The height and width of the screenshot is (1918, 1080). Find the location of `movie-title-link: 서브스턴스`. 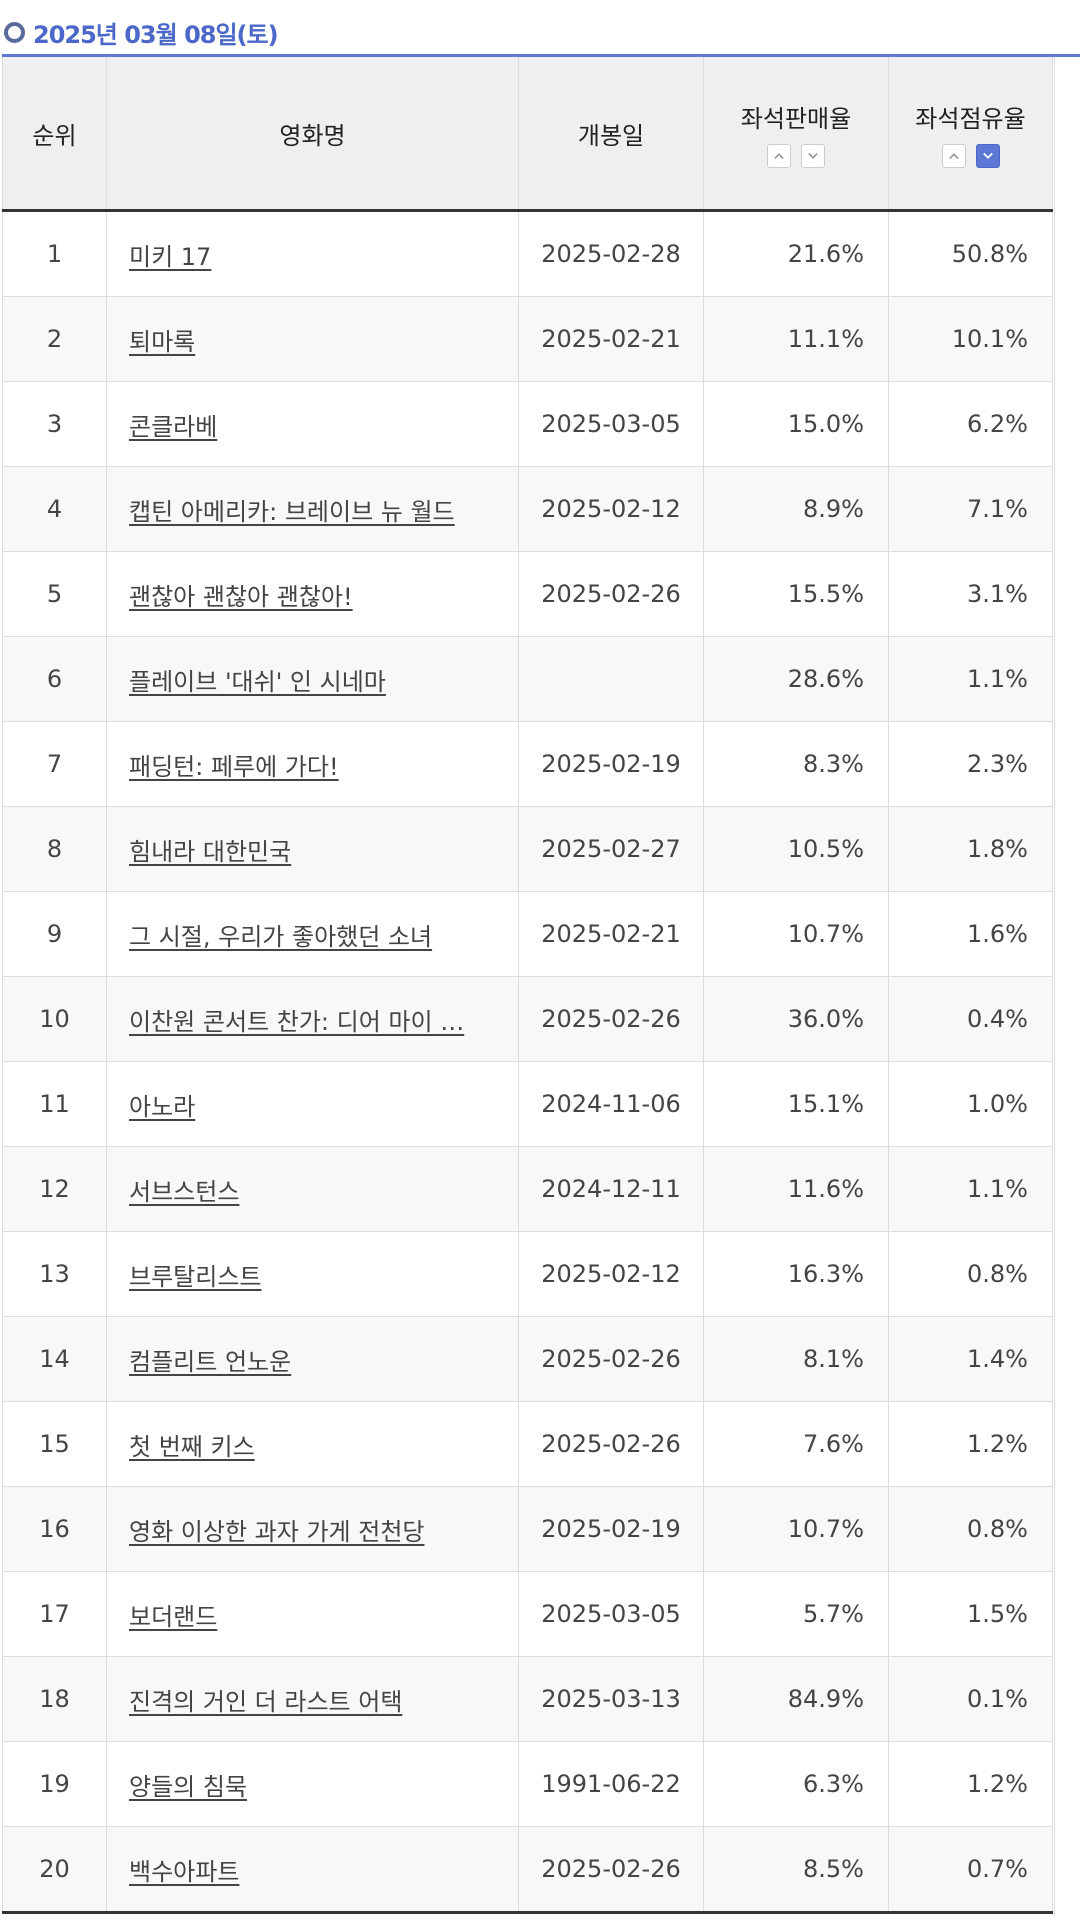

movie-title-link: 서브스턴스 is located at coordinates (184, 1191).